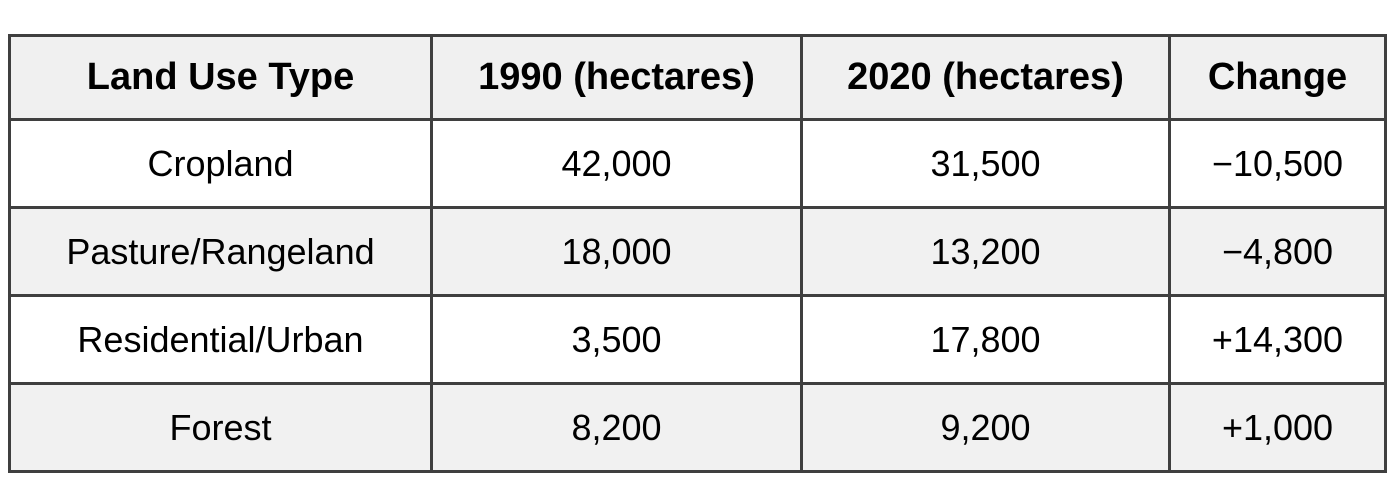 This screenshot has width=1392, height=480. What do you see at coordinates (985, 163) in the screenshot?
I see `cell-2020-value: 31,500` at bounding box center [985, 163].